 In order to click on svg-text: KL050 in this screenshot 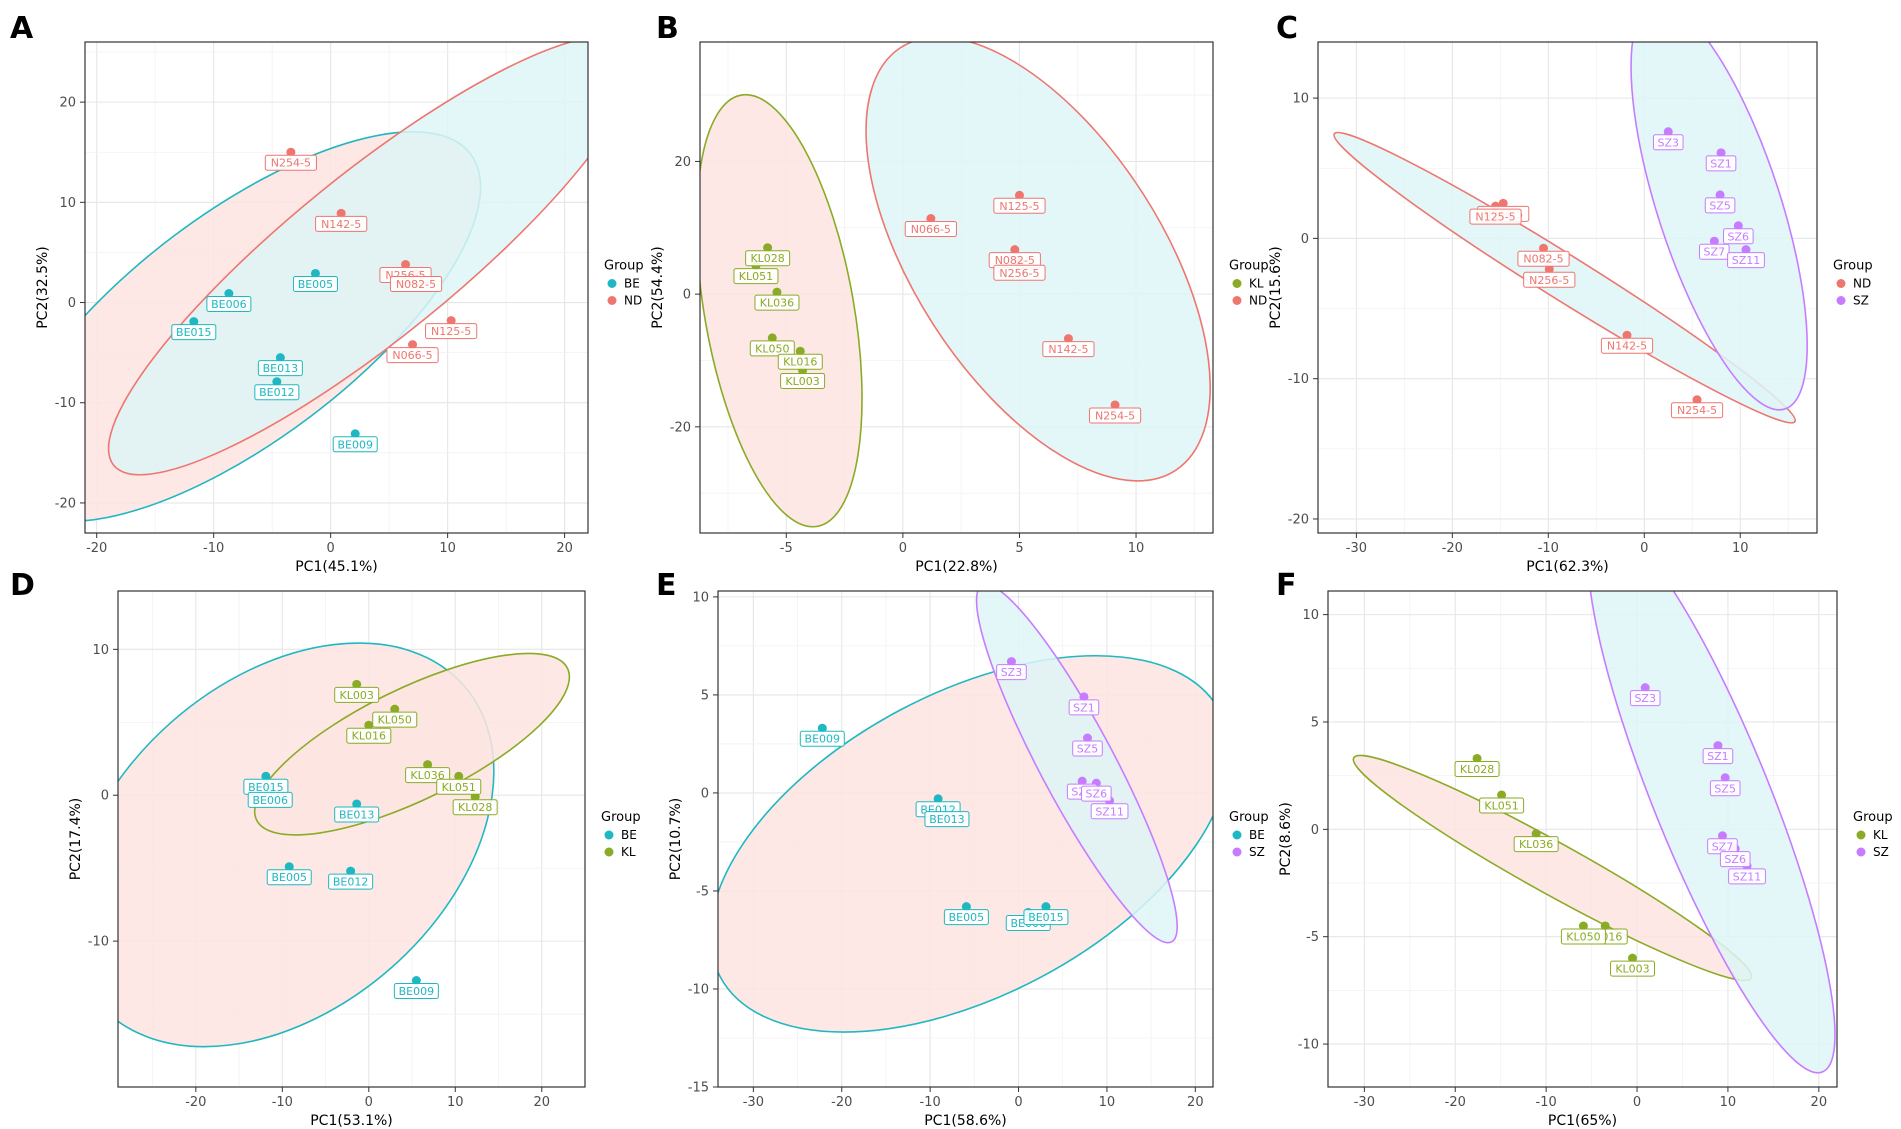, I will do `click(1583, 936)`.